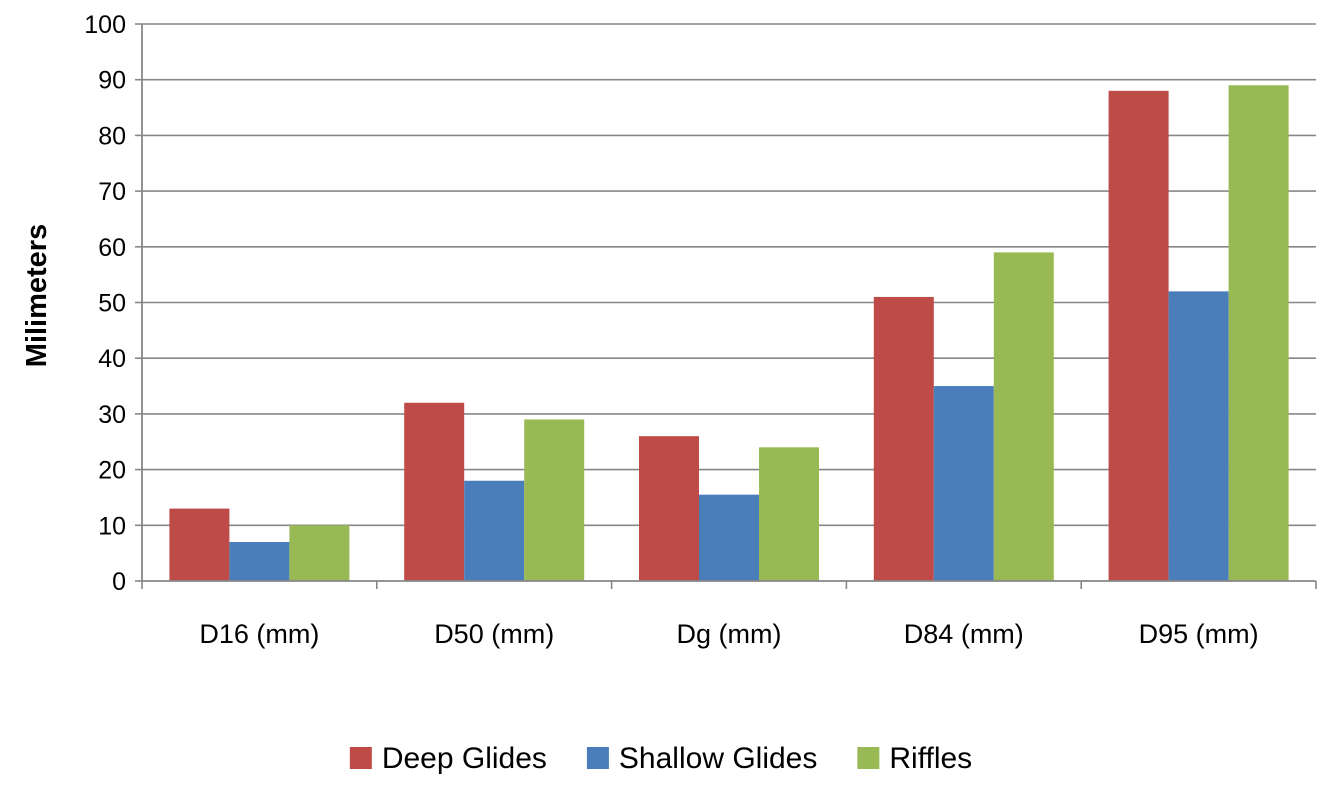 Image resolution: width=1322 pixels, height=789 pixels. Describe the element at coordinates (464, 758) in the screenshot. I see `legend-label: Deep Glides` at that location.